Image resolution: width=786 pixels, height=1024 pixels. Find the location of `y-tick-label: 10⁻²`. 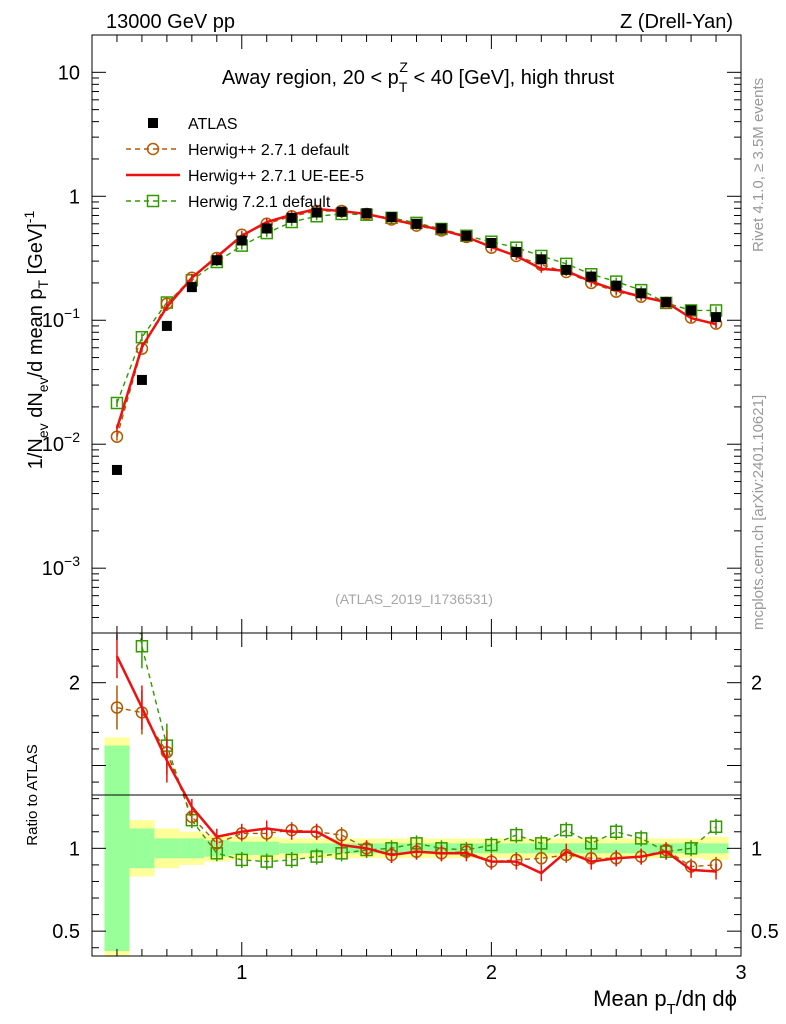

y-tick-label: 10⁻² is located at coordinates (61, 442).